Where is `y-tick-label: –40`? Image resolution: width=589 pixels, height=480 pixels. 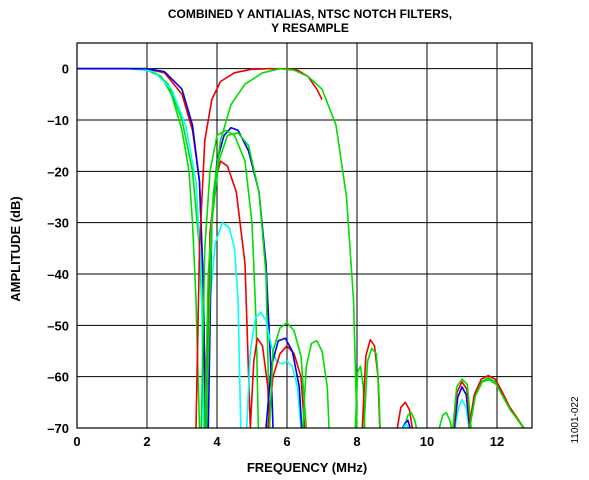
y-tick-label: –40 is located at coordinates (58, 274).